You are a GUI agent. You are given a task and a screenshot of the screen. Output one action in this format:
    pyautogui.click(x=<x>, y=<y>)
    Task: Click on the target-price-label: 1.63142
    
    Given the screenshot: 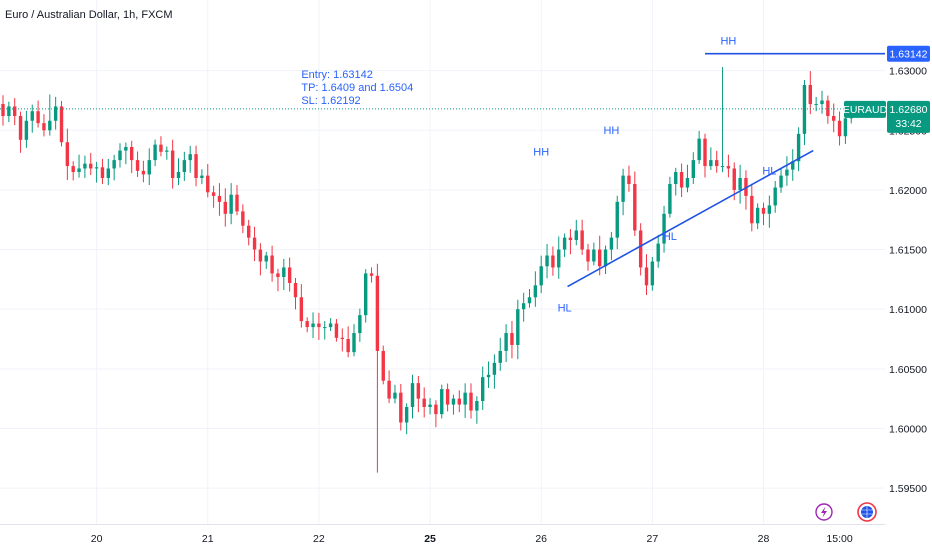 What is the action you would take?
    pyautogui.click(x=909, y=55)
    